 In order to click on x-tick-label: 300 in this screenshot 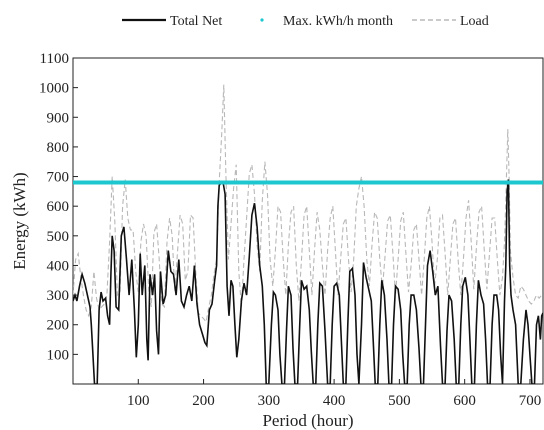, I will do `click(269, 401)`.